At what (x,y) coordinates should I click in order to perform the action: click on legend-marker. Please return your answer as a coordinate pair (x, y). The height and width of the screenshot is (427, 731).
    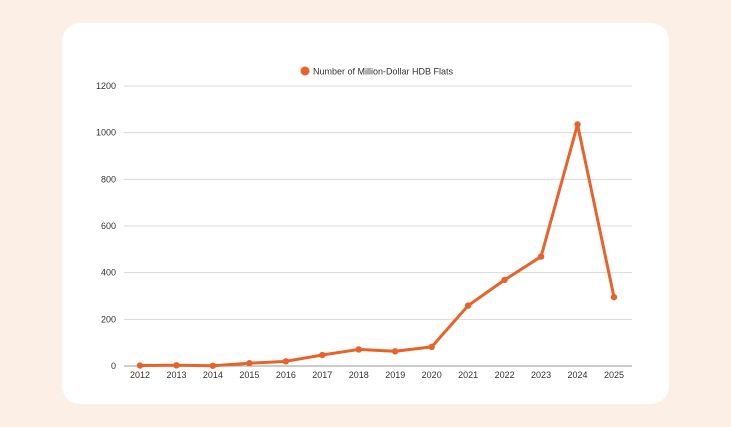
    Looking at the image, I should click on (305, 71).